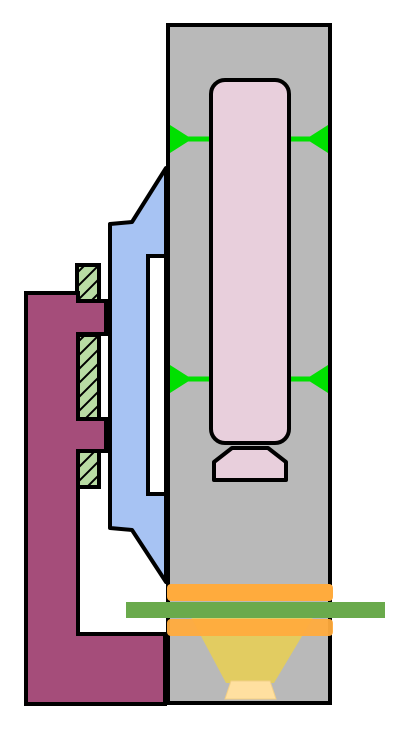  I want to click on connector-group, so click(249, 259).